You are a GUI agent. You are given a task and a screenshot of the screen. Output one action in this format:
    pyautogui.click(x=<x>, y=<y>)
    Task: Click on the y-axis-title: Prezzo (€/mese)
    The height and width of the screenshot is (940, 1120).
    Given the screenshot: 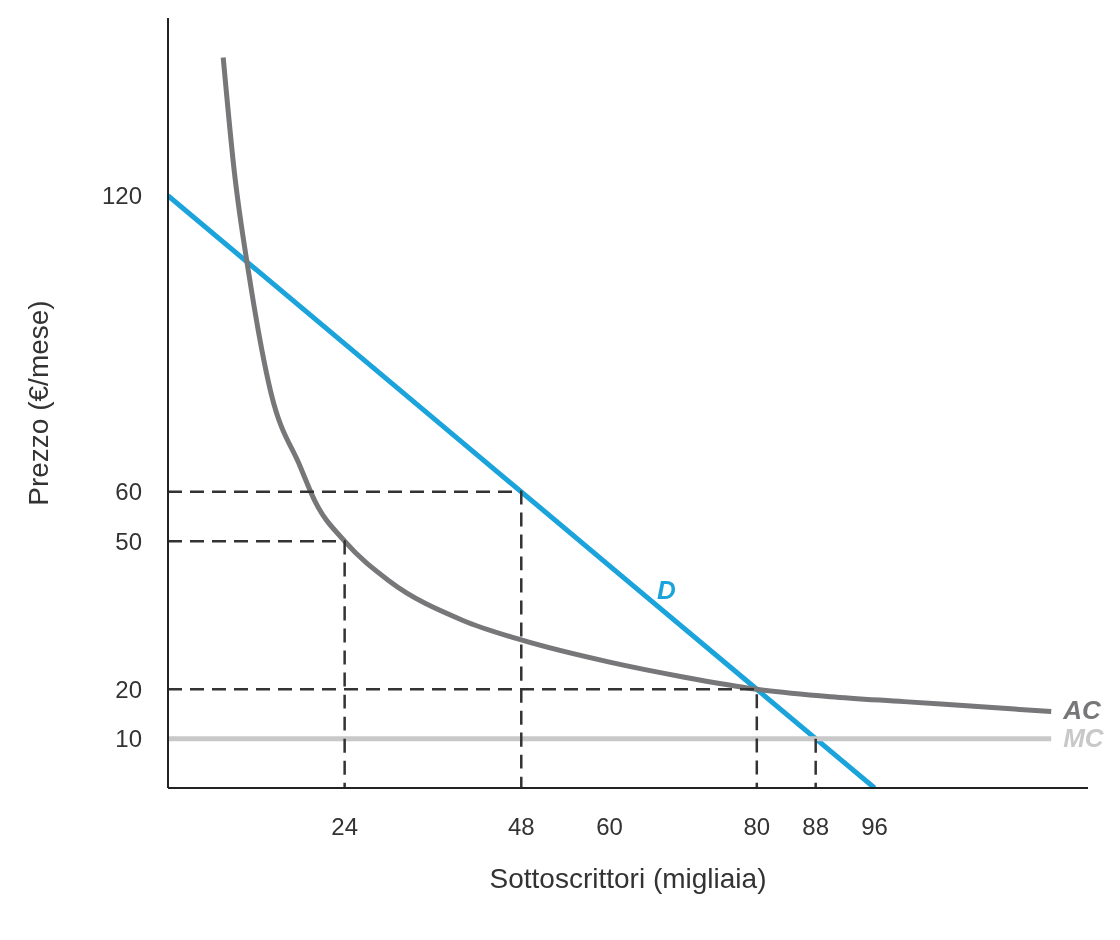 What is the action you would take?
    pyautogui.click(x=38, y=403)
    